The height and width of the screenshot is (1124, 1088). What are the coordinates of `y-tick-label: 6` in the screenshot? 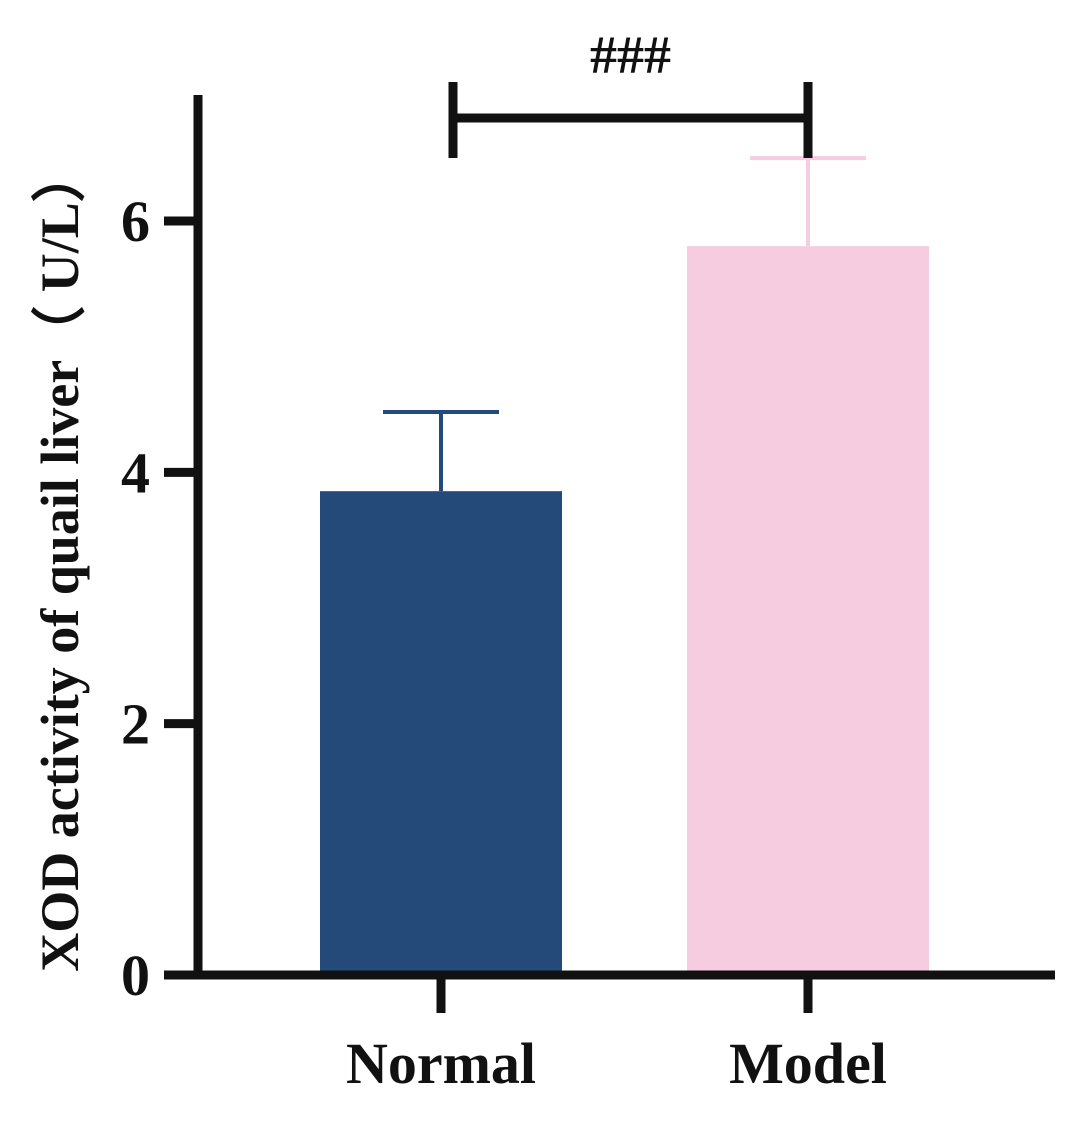 It's located at (135, 221).